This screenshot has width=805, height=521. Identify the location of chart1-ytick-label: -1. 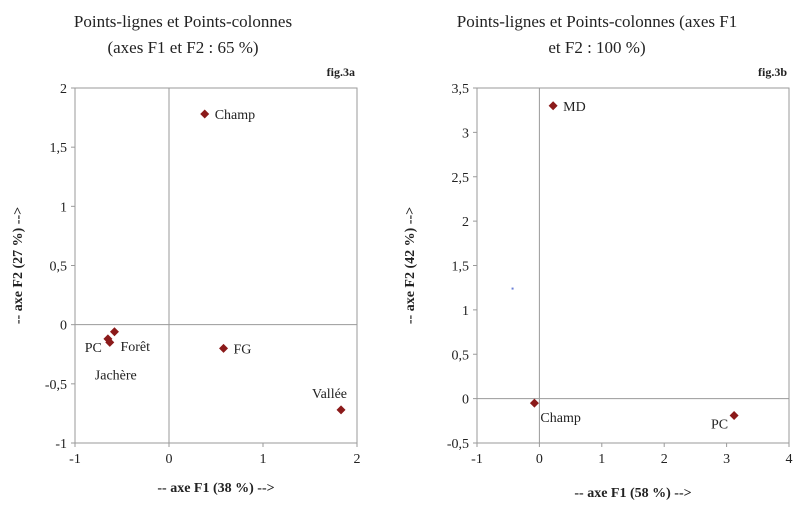
(61, 444).